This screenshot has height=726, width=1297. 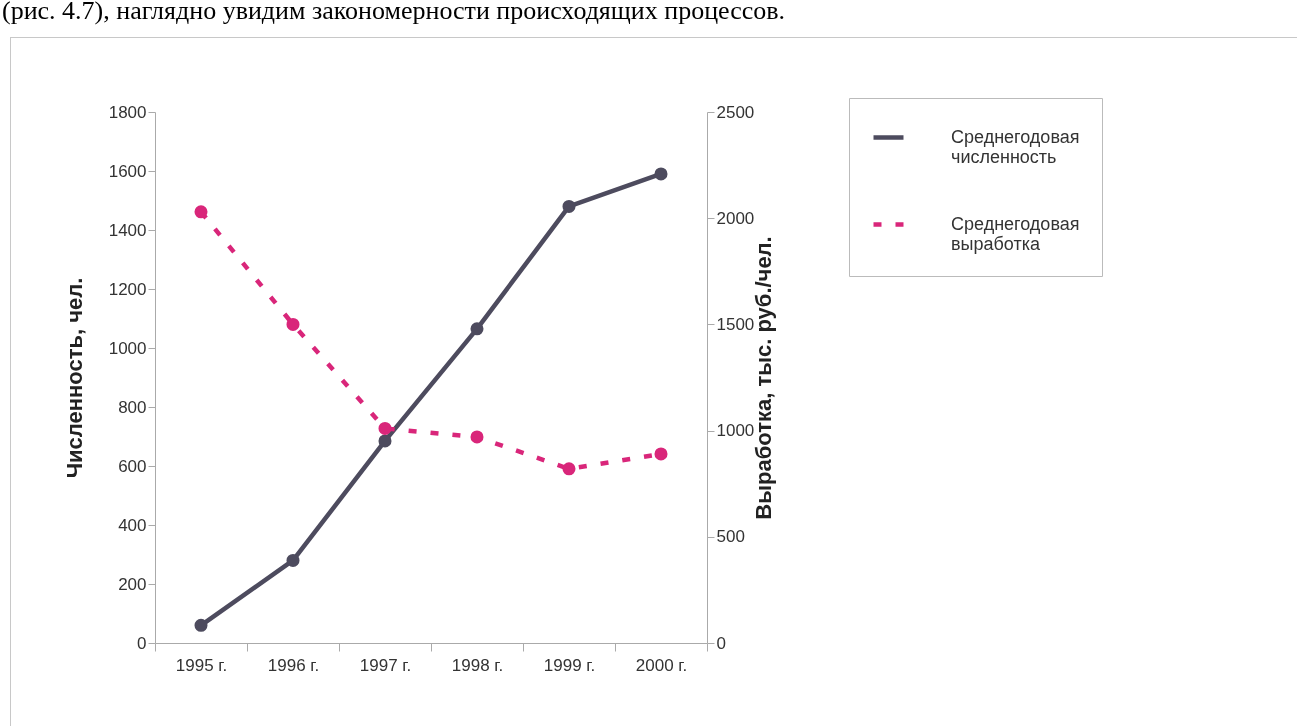 I want to click on y2-tick-label: 1000, so click(x=735, y=431).